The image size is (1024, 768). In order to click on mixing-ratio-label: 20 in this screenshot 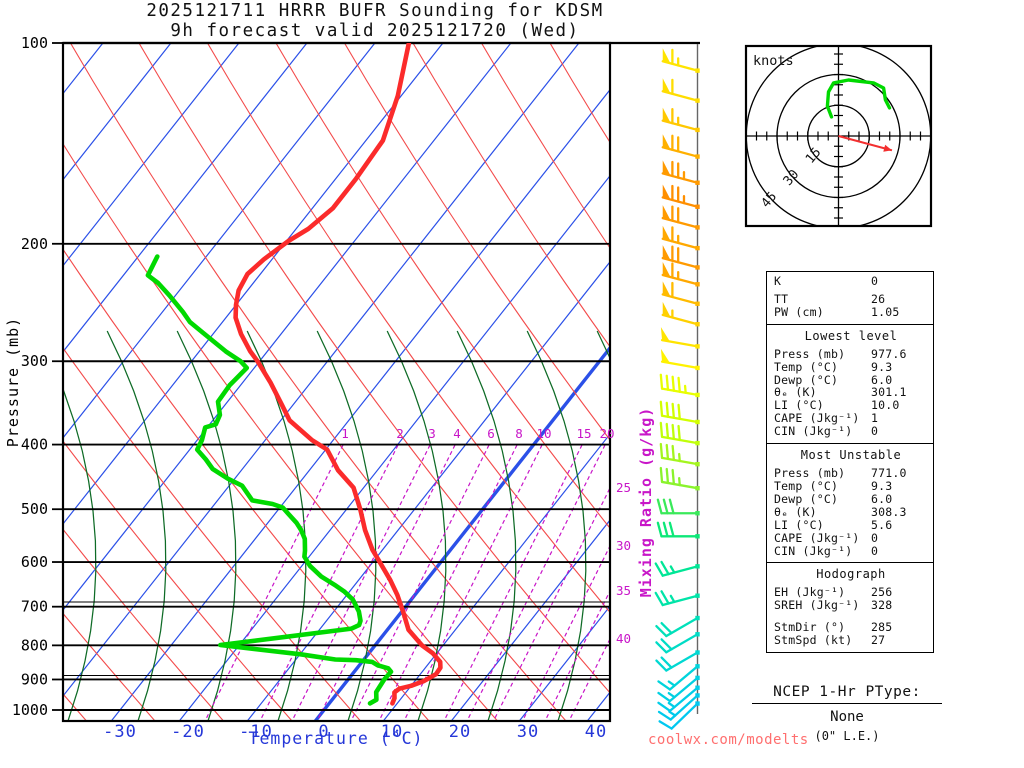, I will do `click(606, 433)`.